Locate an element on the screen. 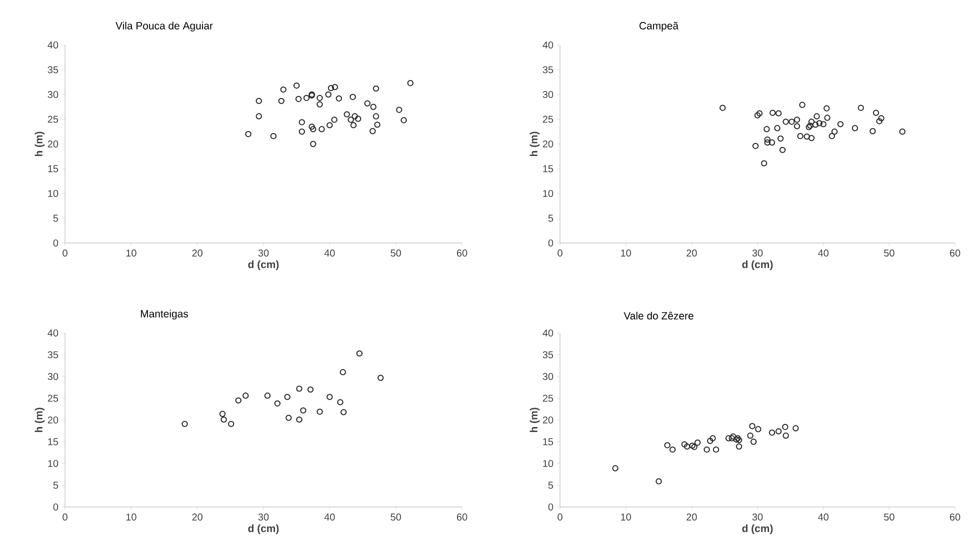 This screenshot has height=558, width=971. chart-title: Vila Pouca de Aguiar is located at coordinates (164, 27).